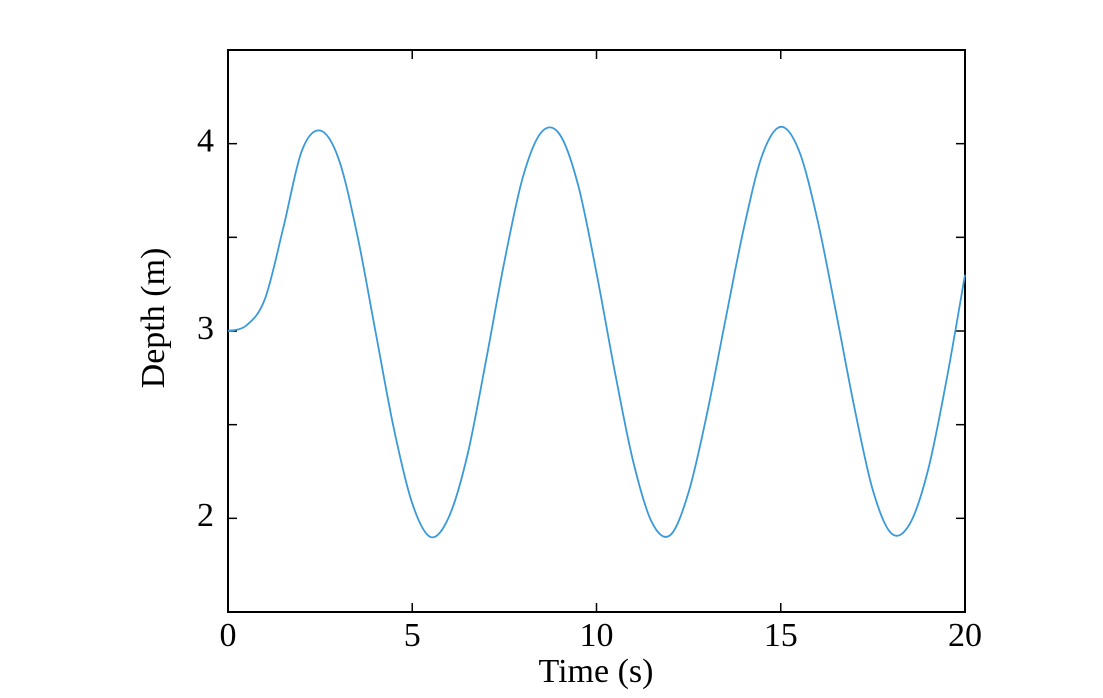 The height and width of the screenshot is (698, 1103). Describe the element at coordinates (781, 635) in the screenshot. I see `x-tick-label: 15` at that location.